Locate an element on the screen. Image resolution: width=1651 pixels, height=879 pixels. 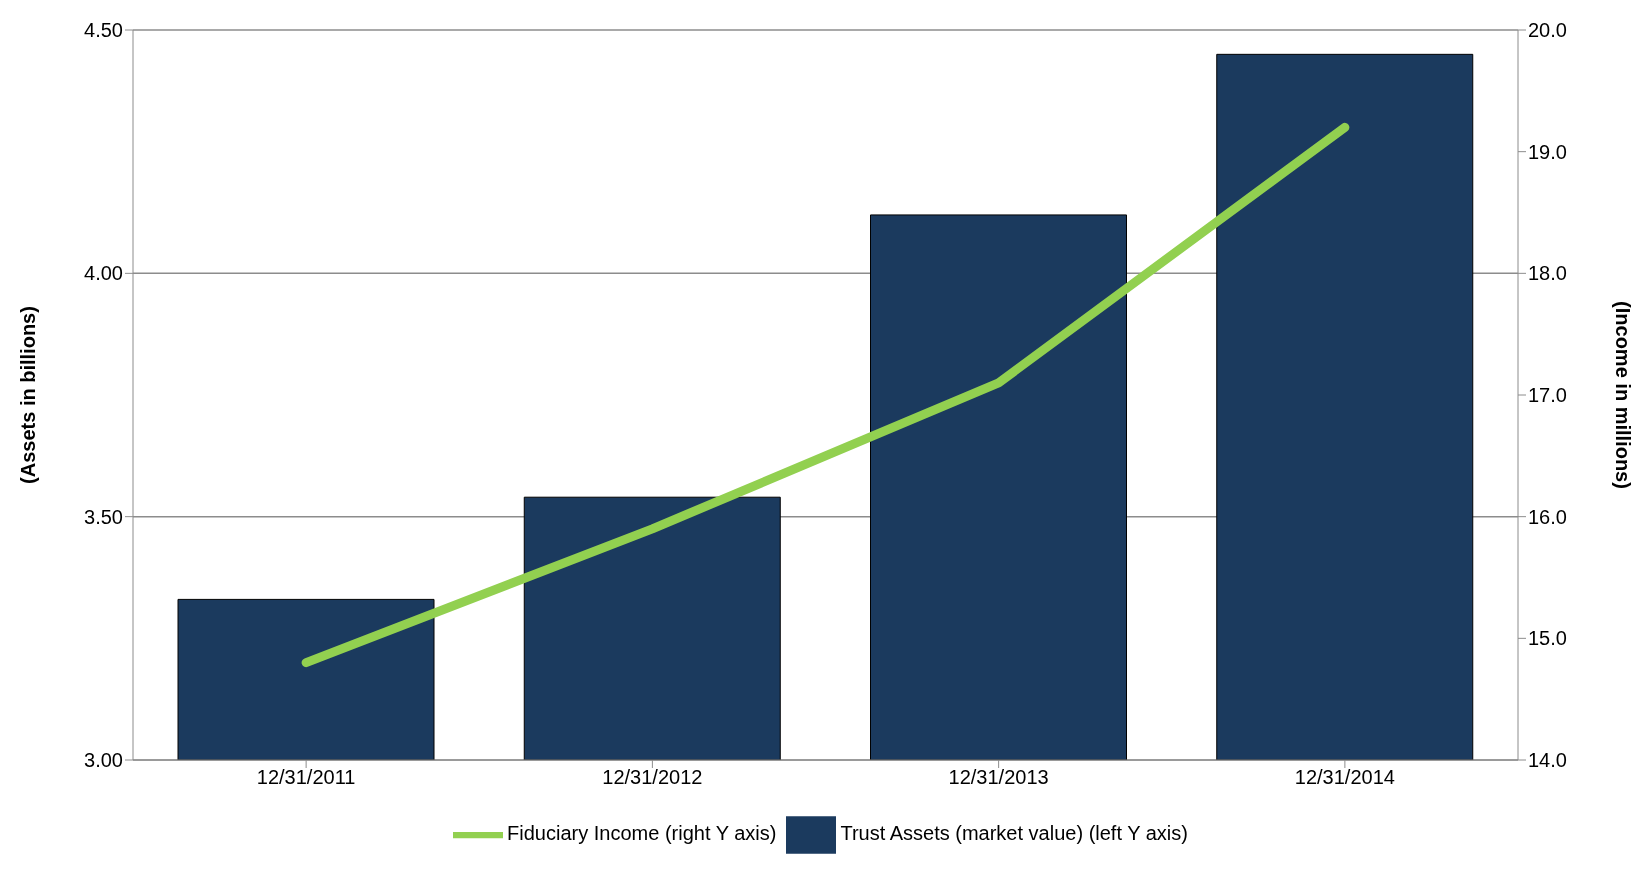
x-tick-label: 12/31/2013 is located at coordinates (998, 777).